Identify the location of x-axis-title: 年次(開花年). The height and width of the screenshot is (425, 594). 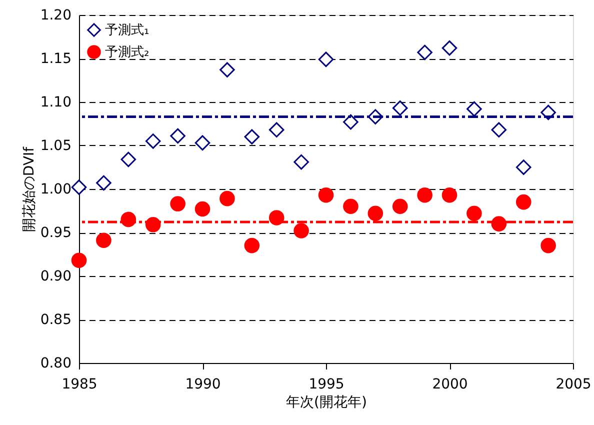
(326, 402).